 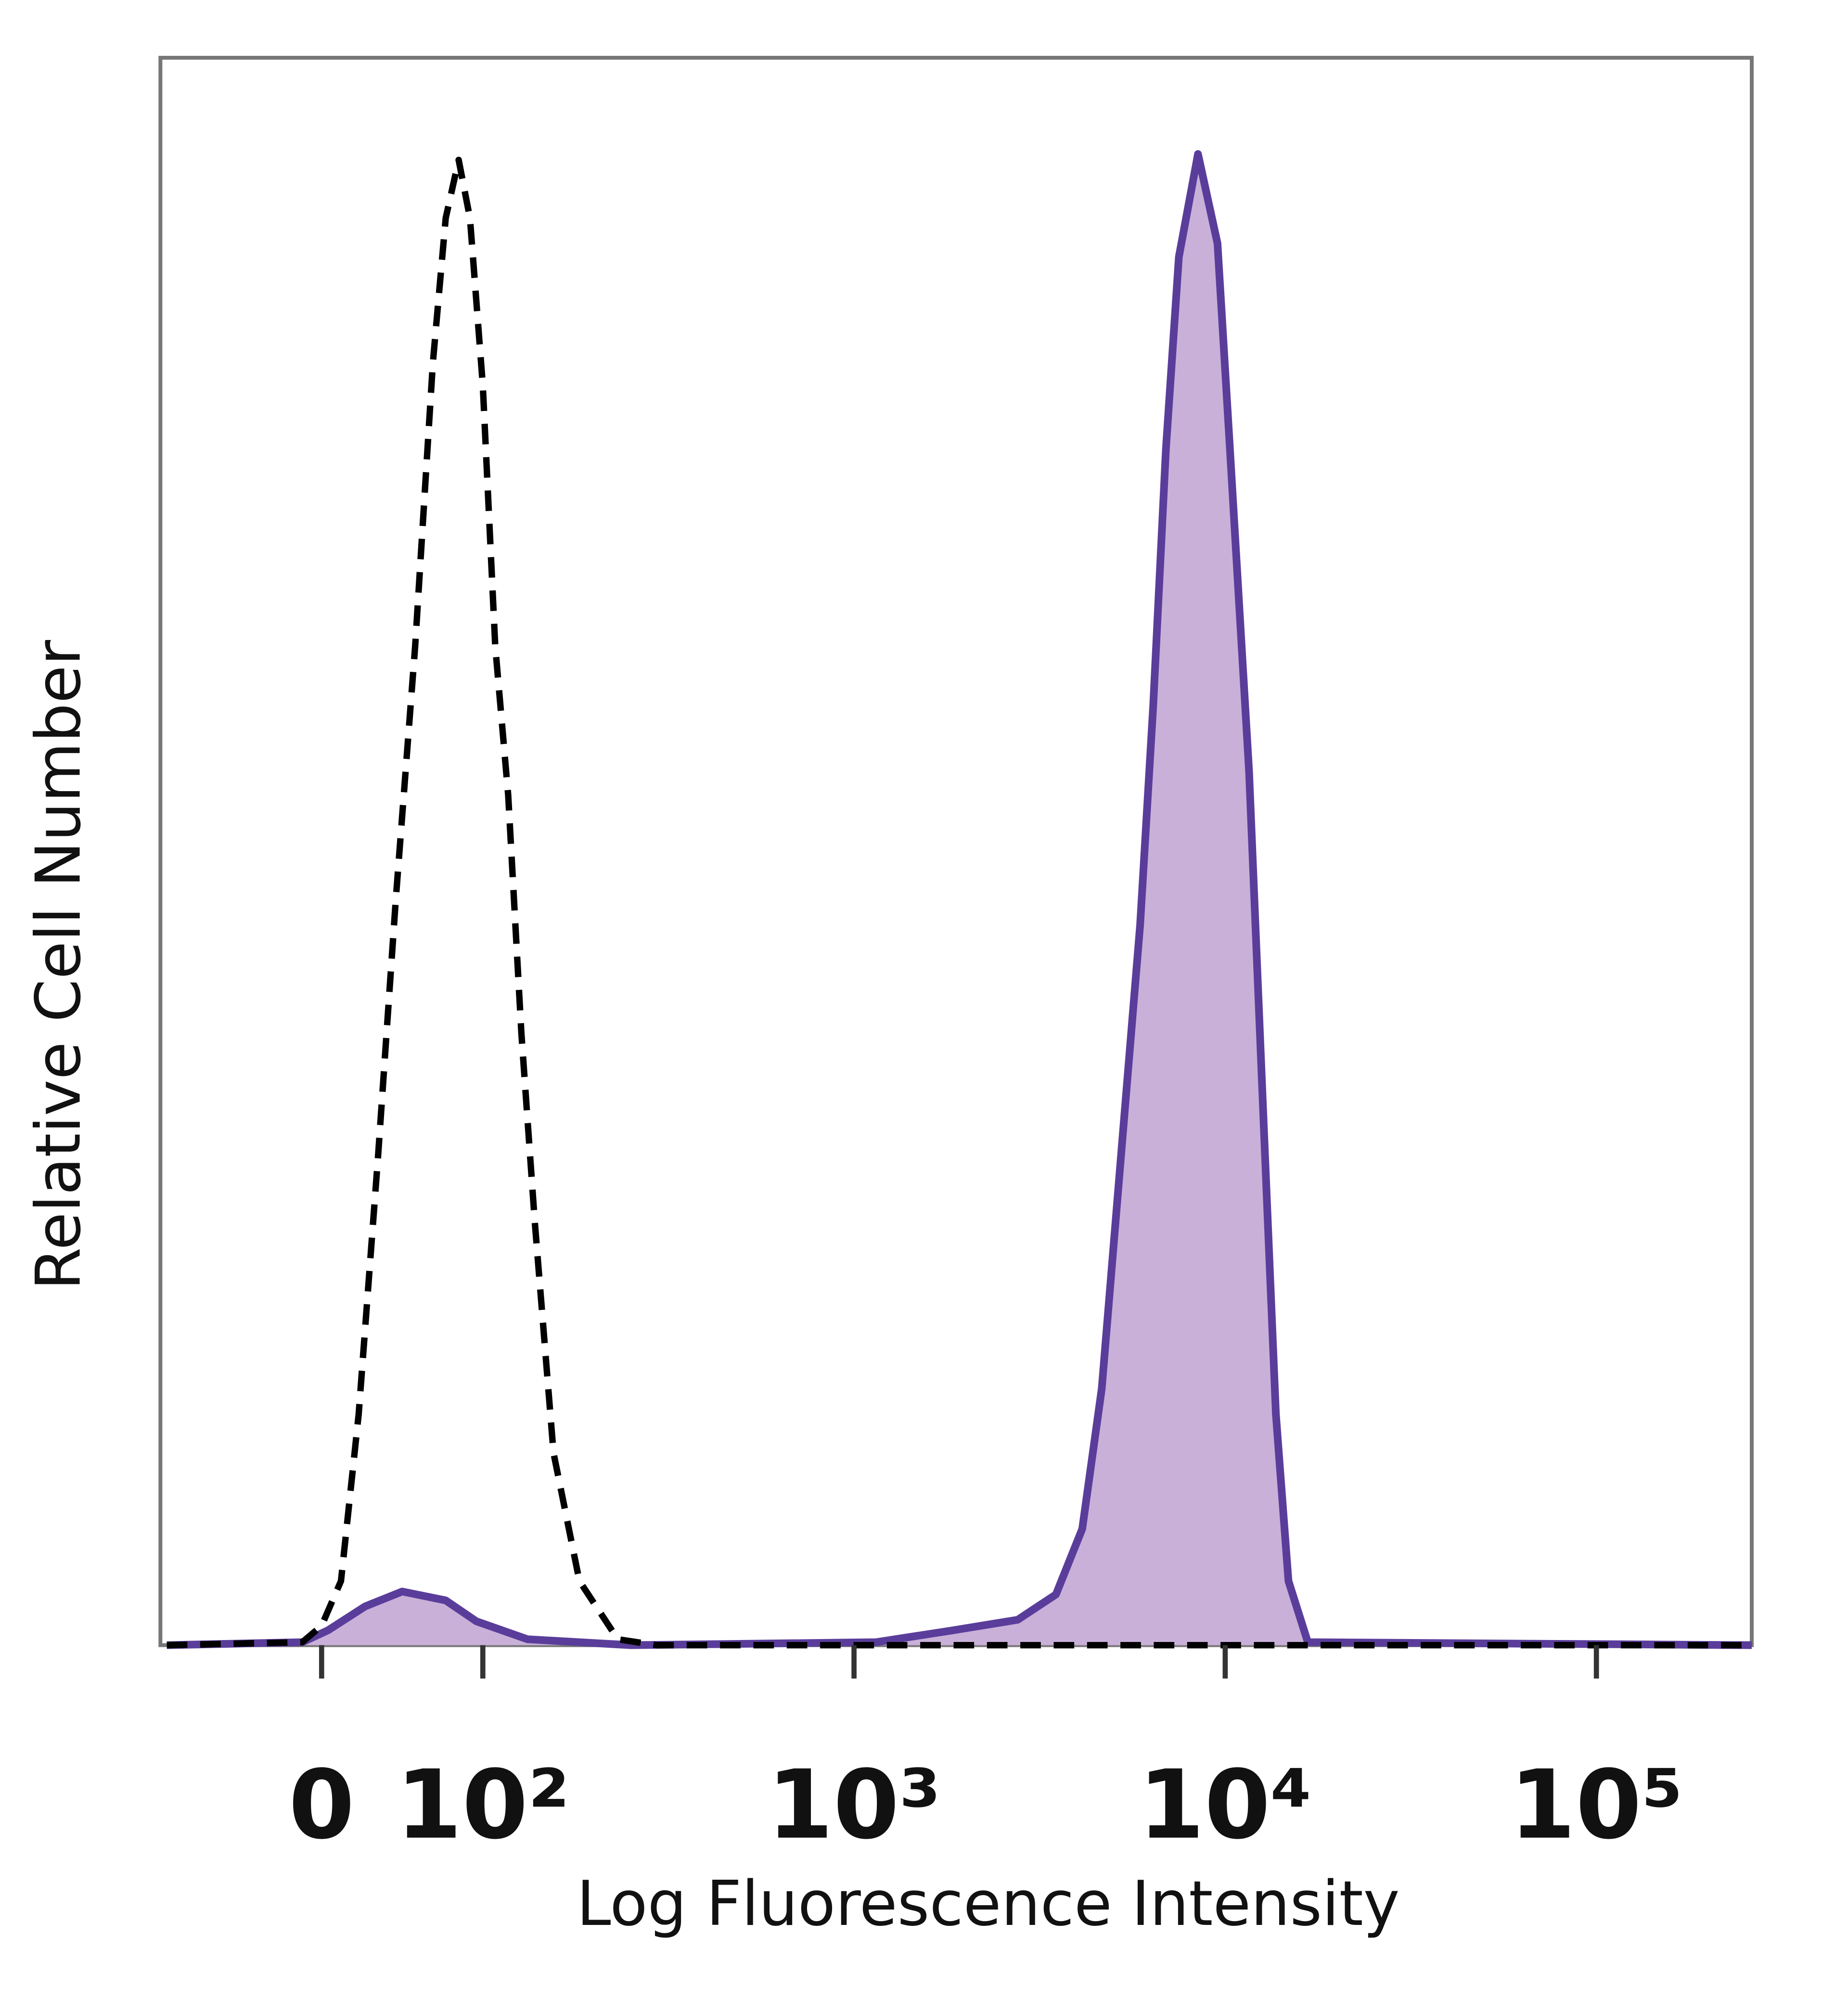 What do you see at coordinates (854, 1805) in the screenshot?
I see `x-tick-label: 10³` at bounding box center [854, 1805].